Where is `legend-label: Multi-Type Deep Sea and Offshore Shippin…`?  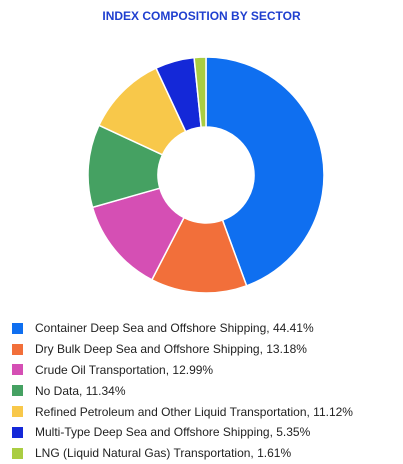 legend-label: Multi-Type Deep Sea and Offshore Shippin… is located at coordinates (173, 432).